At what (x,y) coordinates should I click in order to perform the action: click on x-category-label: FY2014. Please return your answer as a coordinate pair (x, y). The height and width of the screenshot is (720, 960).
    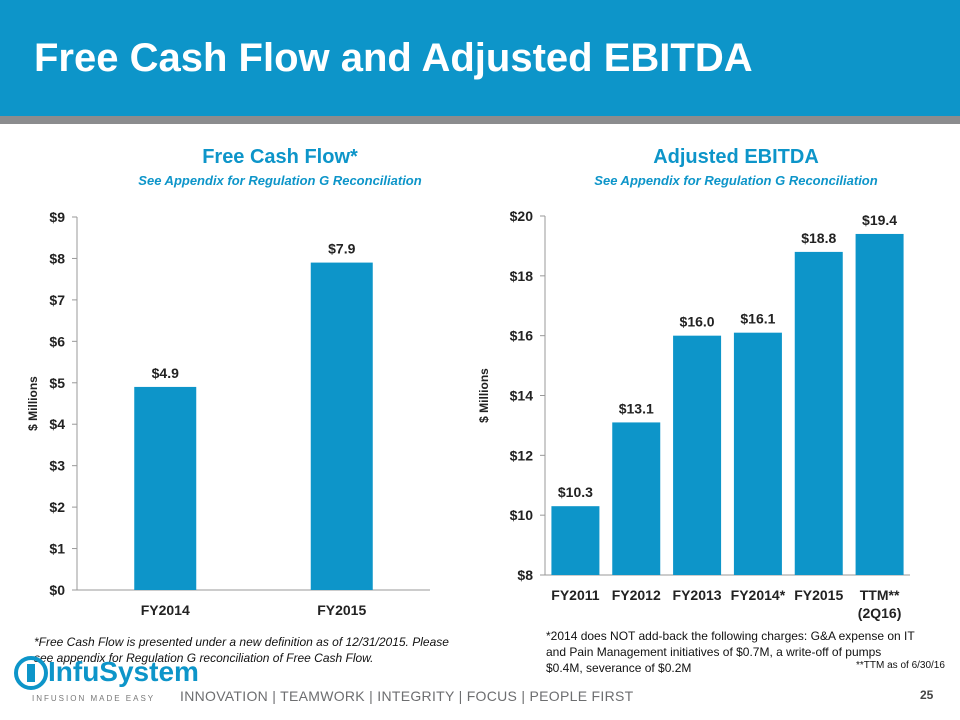
    Looking at the image, I should click on (165, 610).